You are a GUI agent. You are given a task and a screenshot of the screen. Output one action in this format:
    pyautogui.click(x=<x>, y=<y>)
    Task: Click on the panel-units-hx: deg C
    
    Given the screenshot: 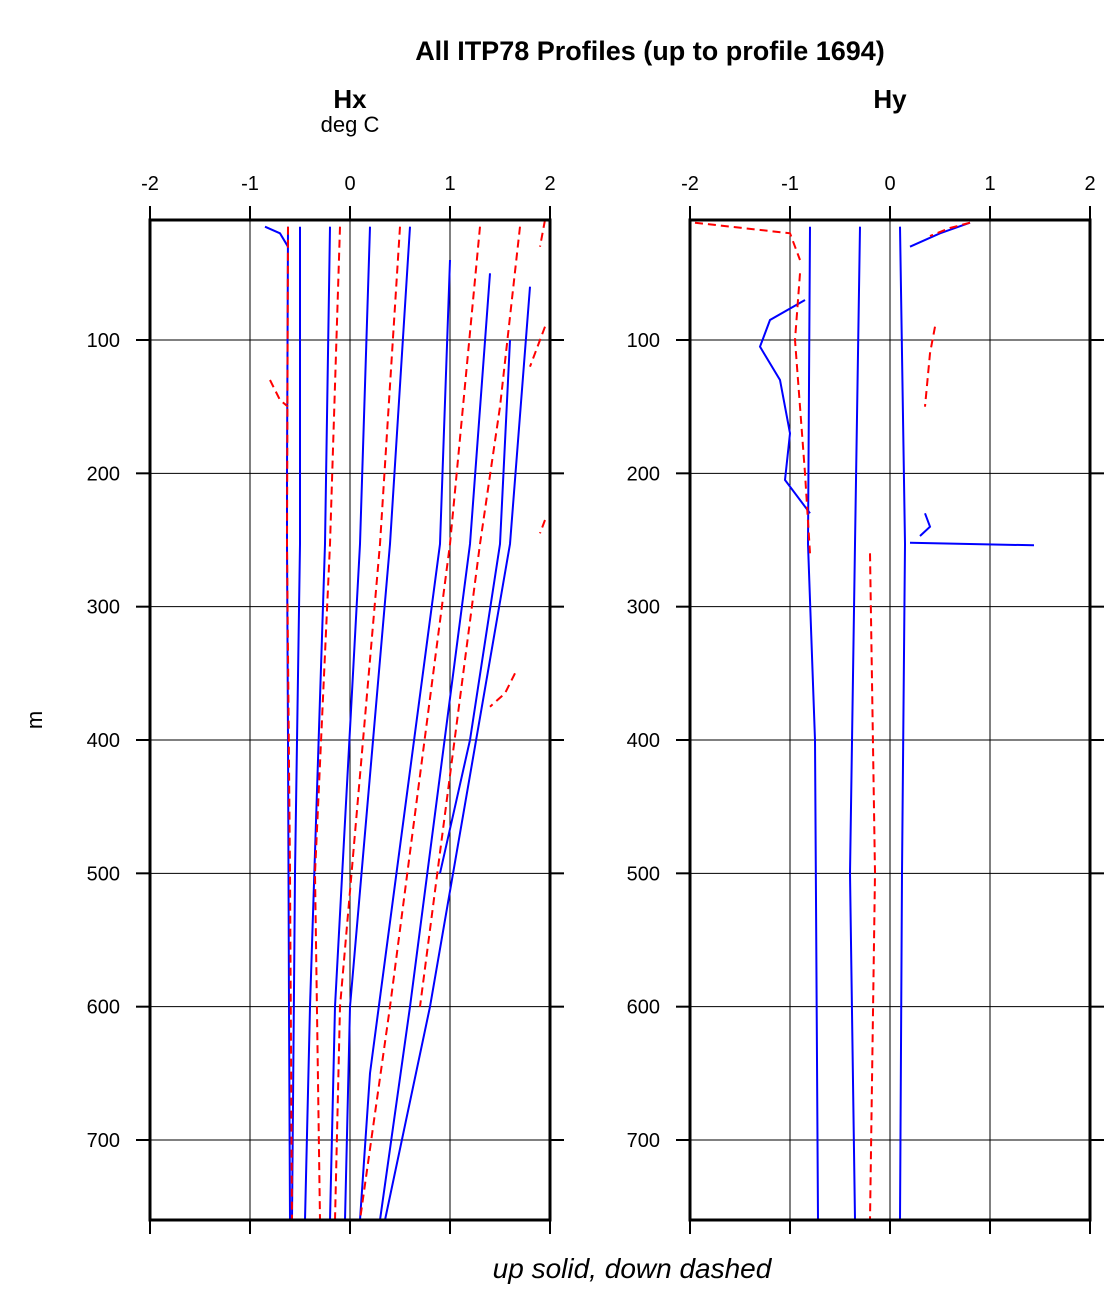 What is the action you would take?
    pyautogui.click(x=350, y=124)
    